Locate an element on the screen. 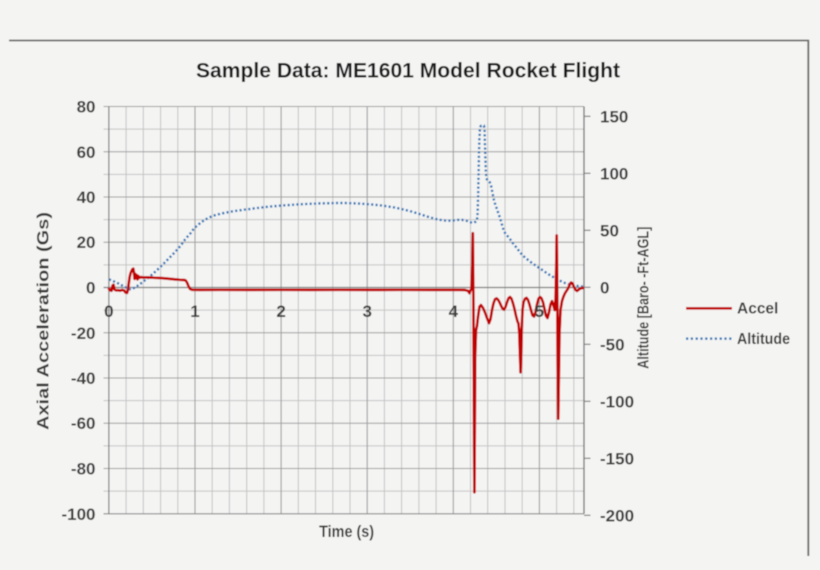 The width and height of the screenshot is (820, 570). svg-text: -80 is located at coordinates (83, 469).